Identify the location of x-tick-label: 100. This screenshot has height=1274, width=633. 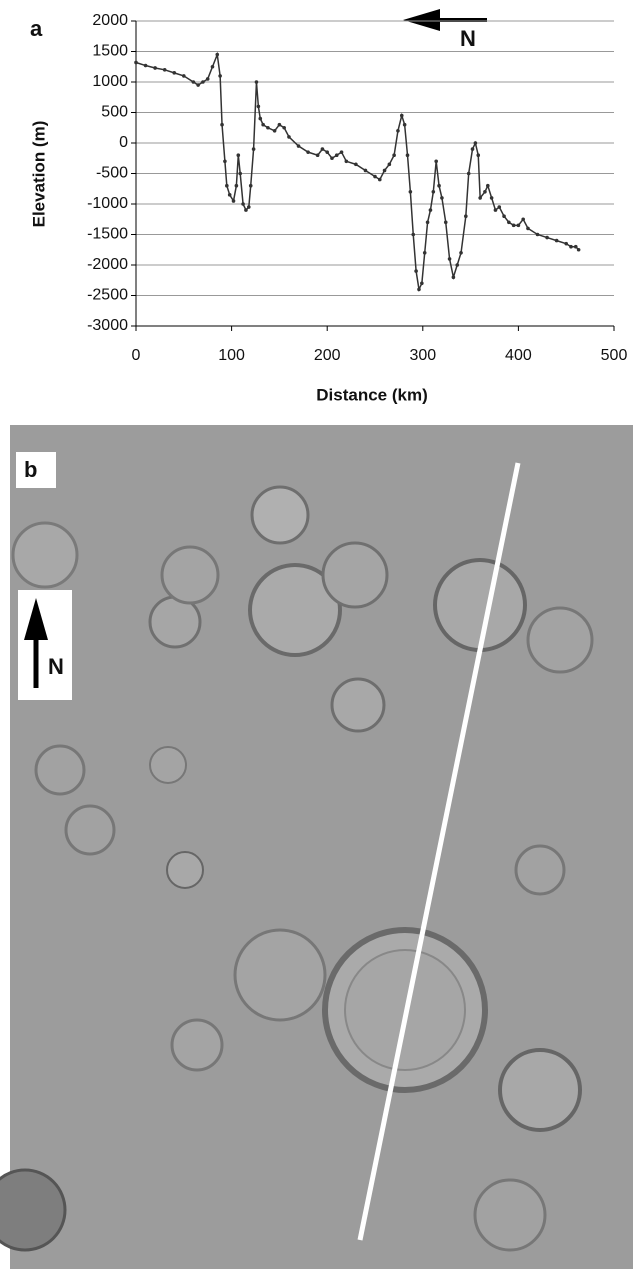
(231, 355).